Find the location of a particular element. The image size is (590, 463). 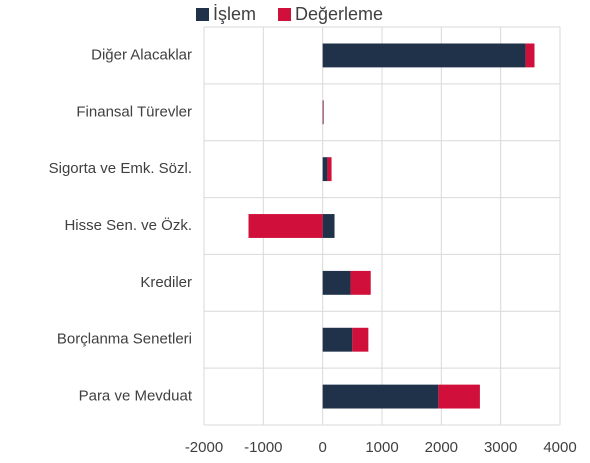

x-tick-label: 2000 is located at coordinates (441, 447).